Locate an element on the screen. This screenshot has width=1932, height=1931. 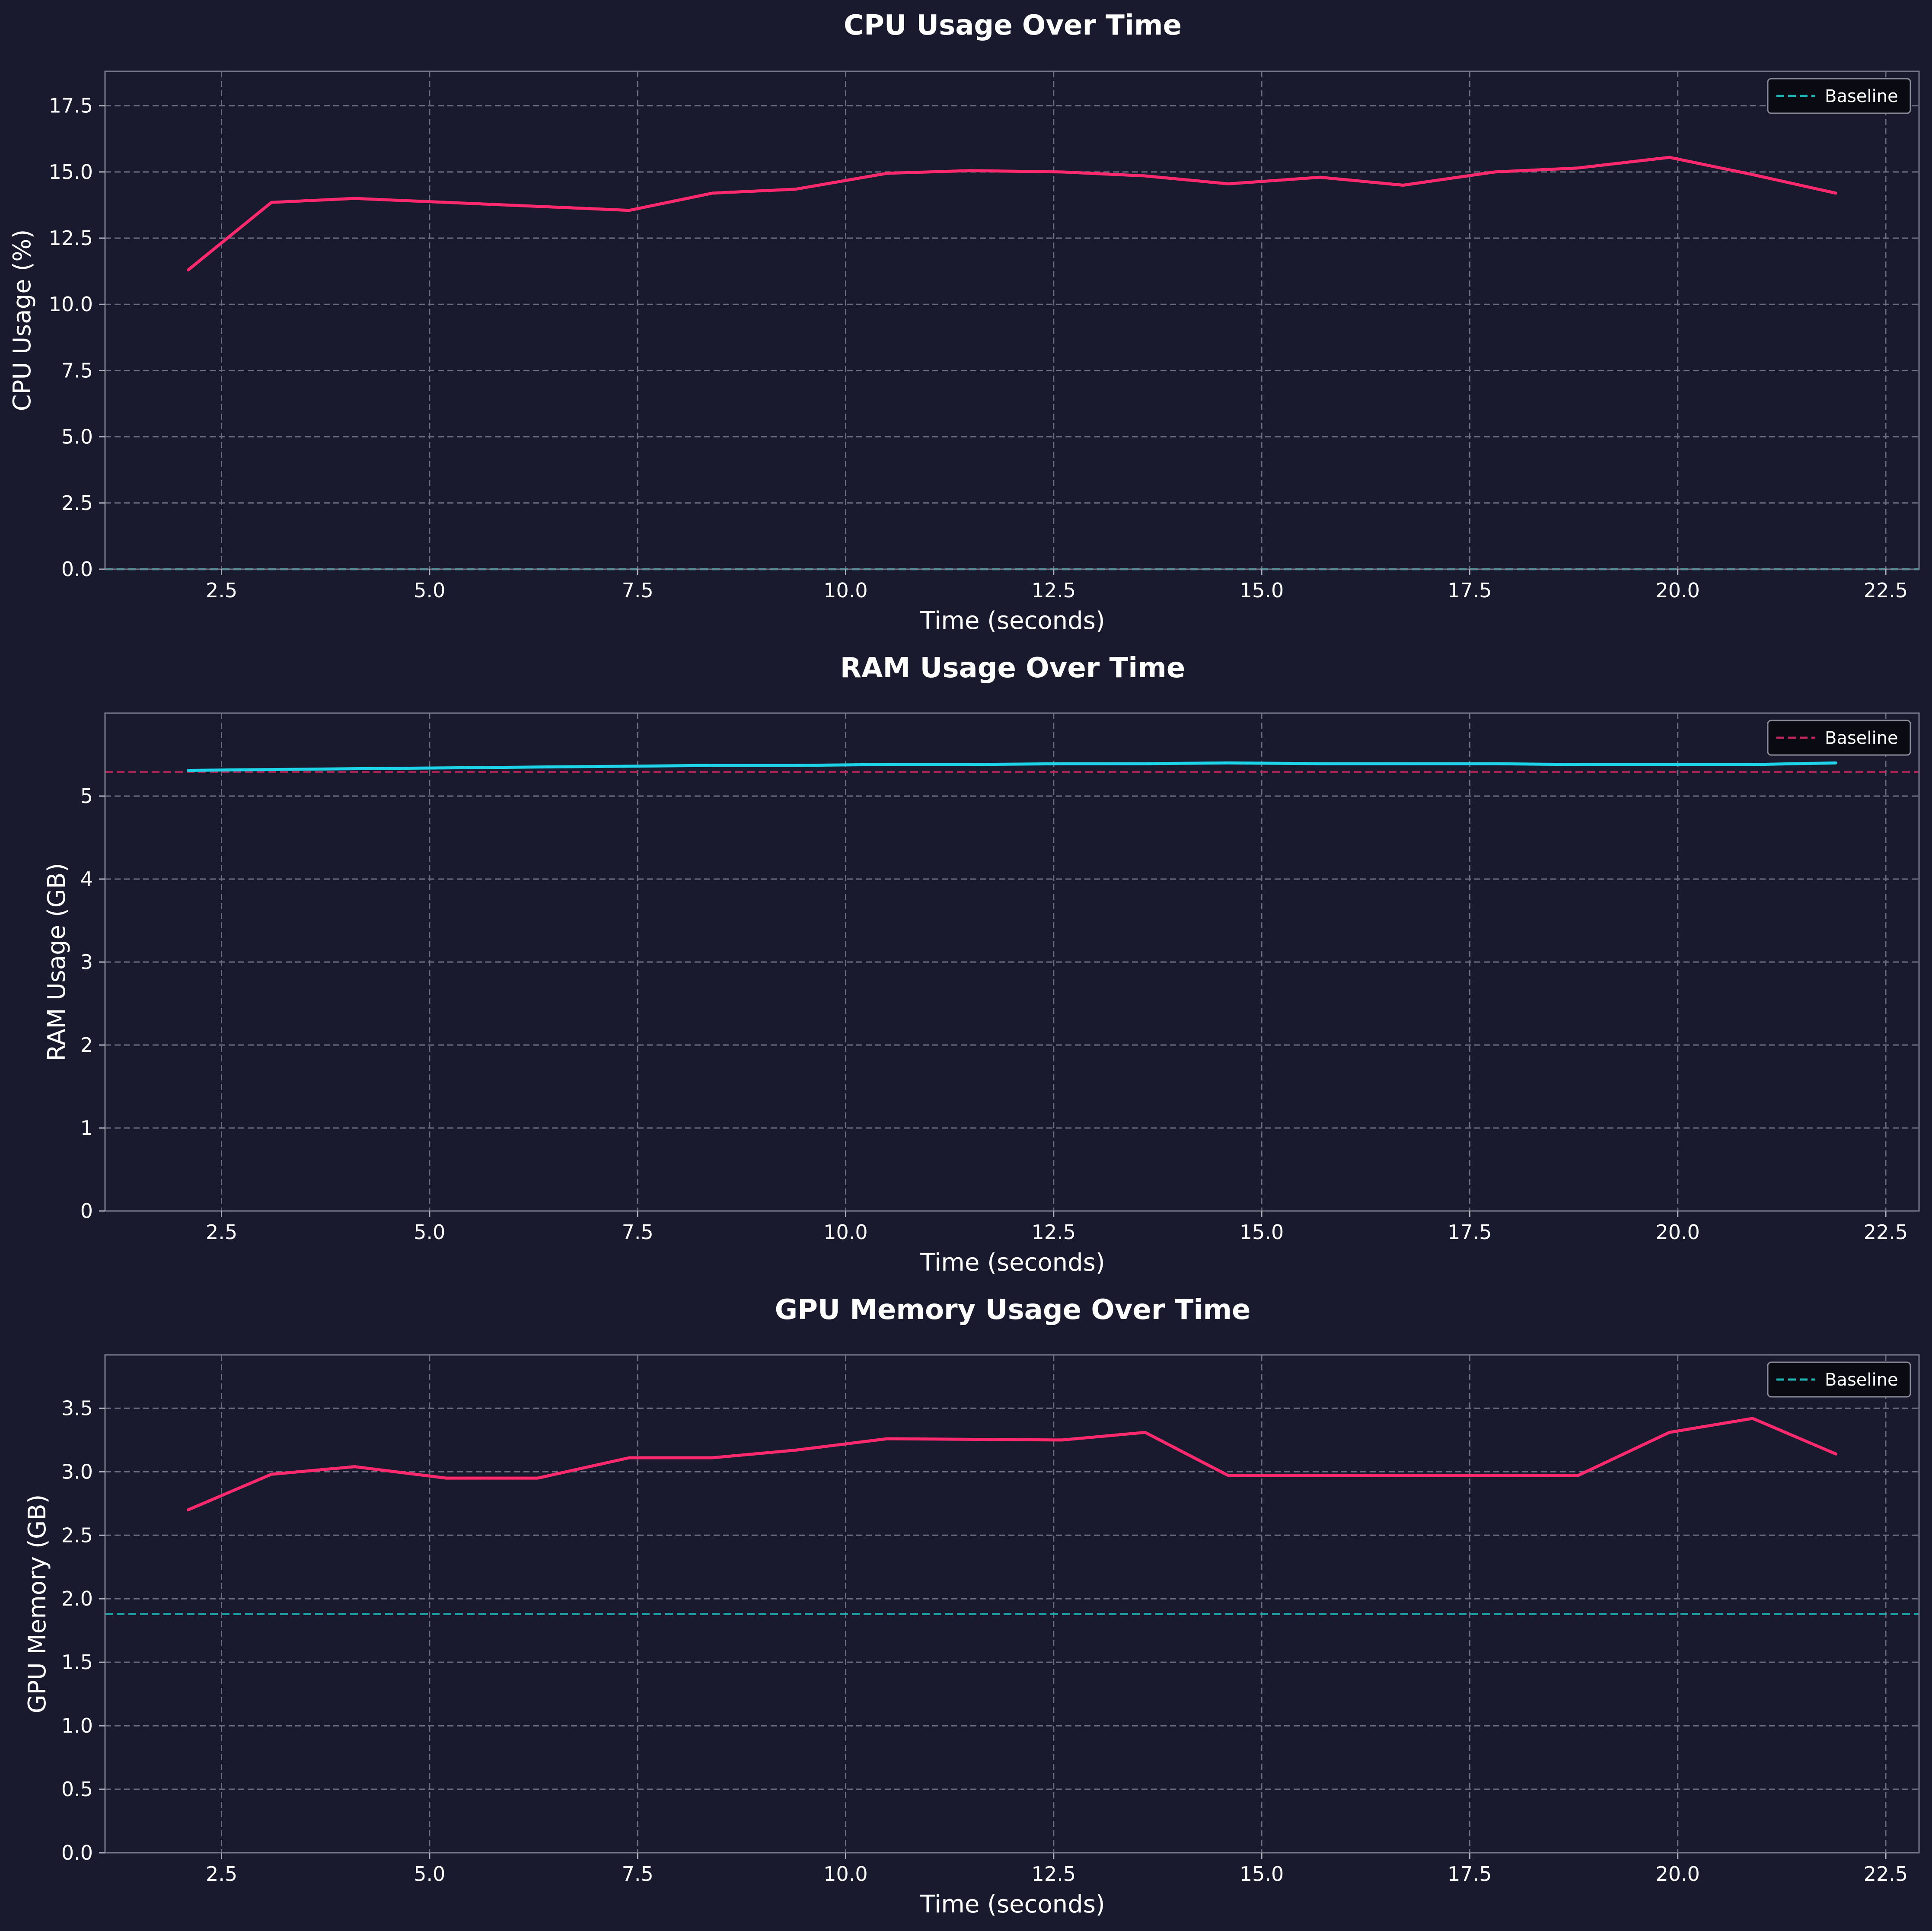
chart-title: RAM Usage Over Time is located at coordinates (1013, 668).